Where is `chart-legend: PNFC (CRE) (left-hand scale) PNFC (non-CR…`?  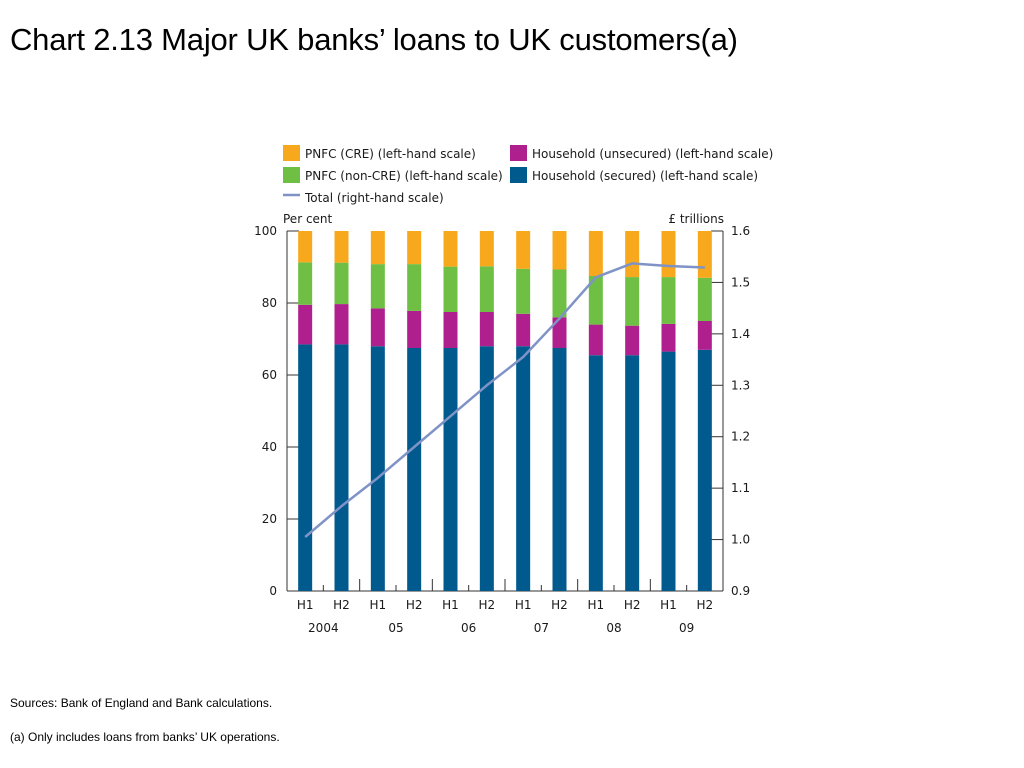
chart-legend: PNFC (CRE) (left-hand scale) PNFC (non-CR… is located at coordinates (528, 175).